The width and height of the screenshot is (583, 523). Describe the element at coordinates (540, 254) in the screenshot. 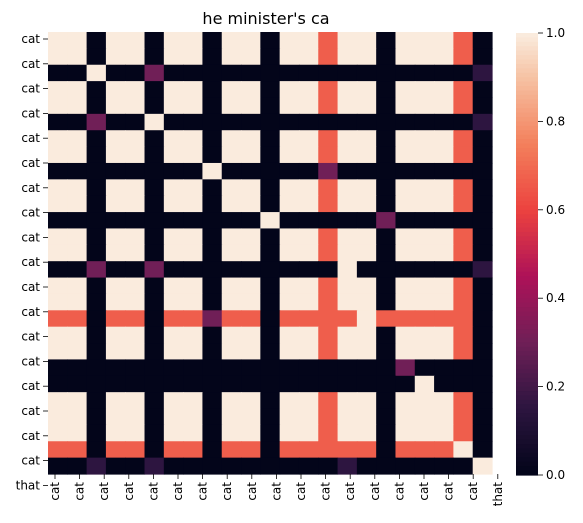

I see `colorbar: 0.0 0.2 0.4 0.6 0.8 1.0` at that location.